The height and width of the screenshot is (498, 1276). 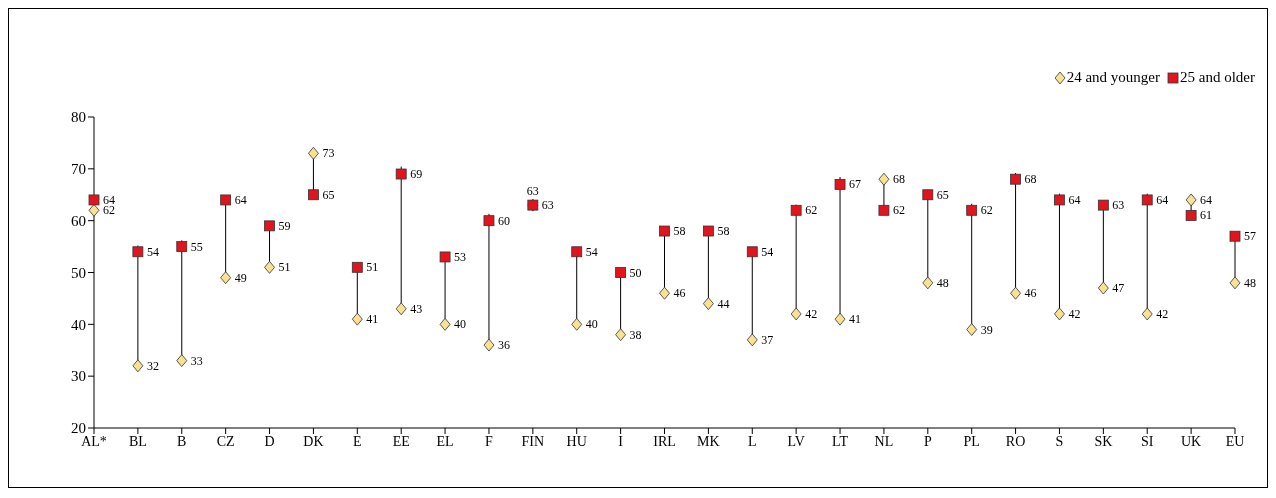 What do you see at coordinates (152, 251) in the screenshot?
I see `data-label: 54` at bounding box center [152, 251].